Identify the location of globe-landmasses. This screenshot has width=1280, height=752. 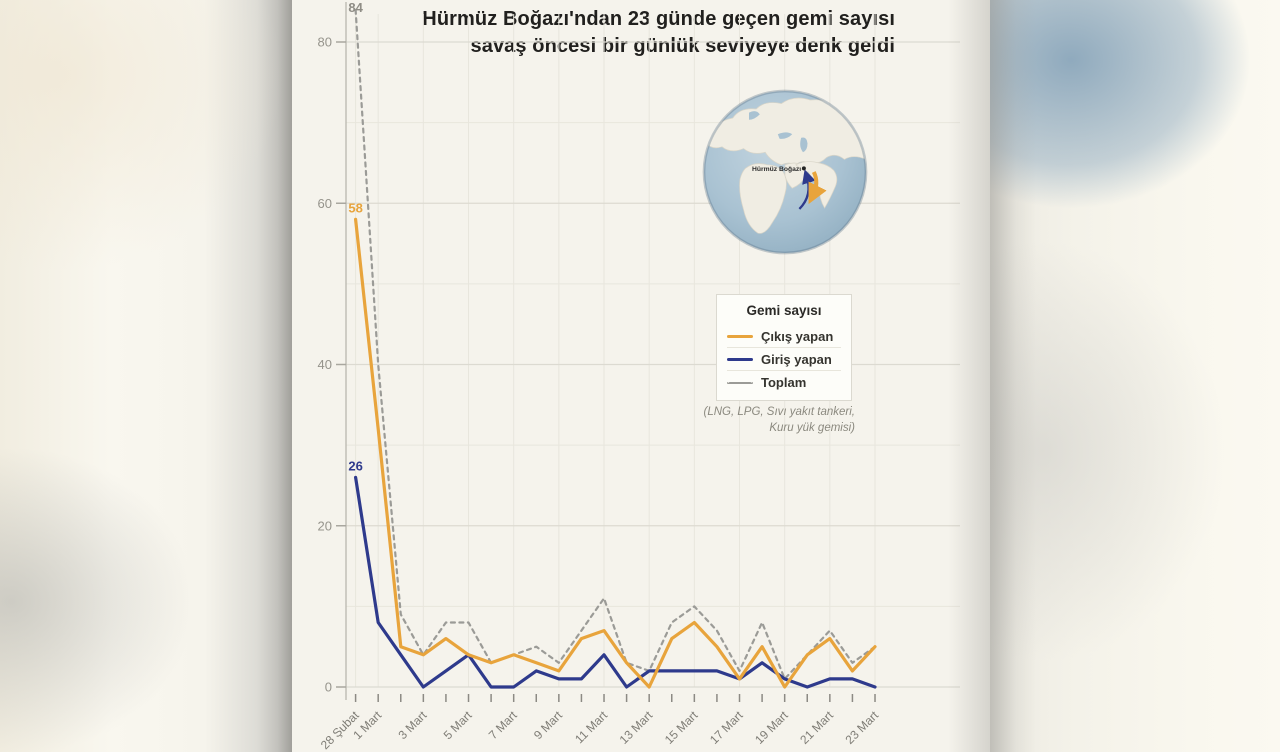
(785, 165).